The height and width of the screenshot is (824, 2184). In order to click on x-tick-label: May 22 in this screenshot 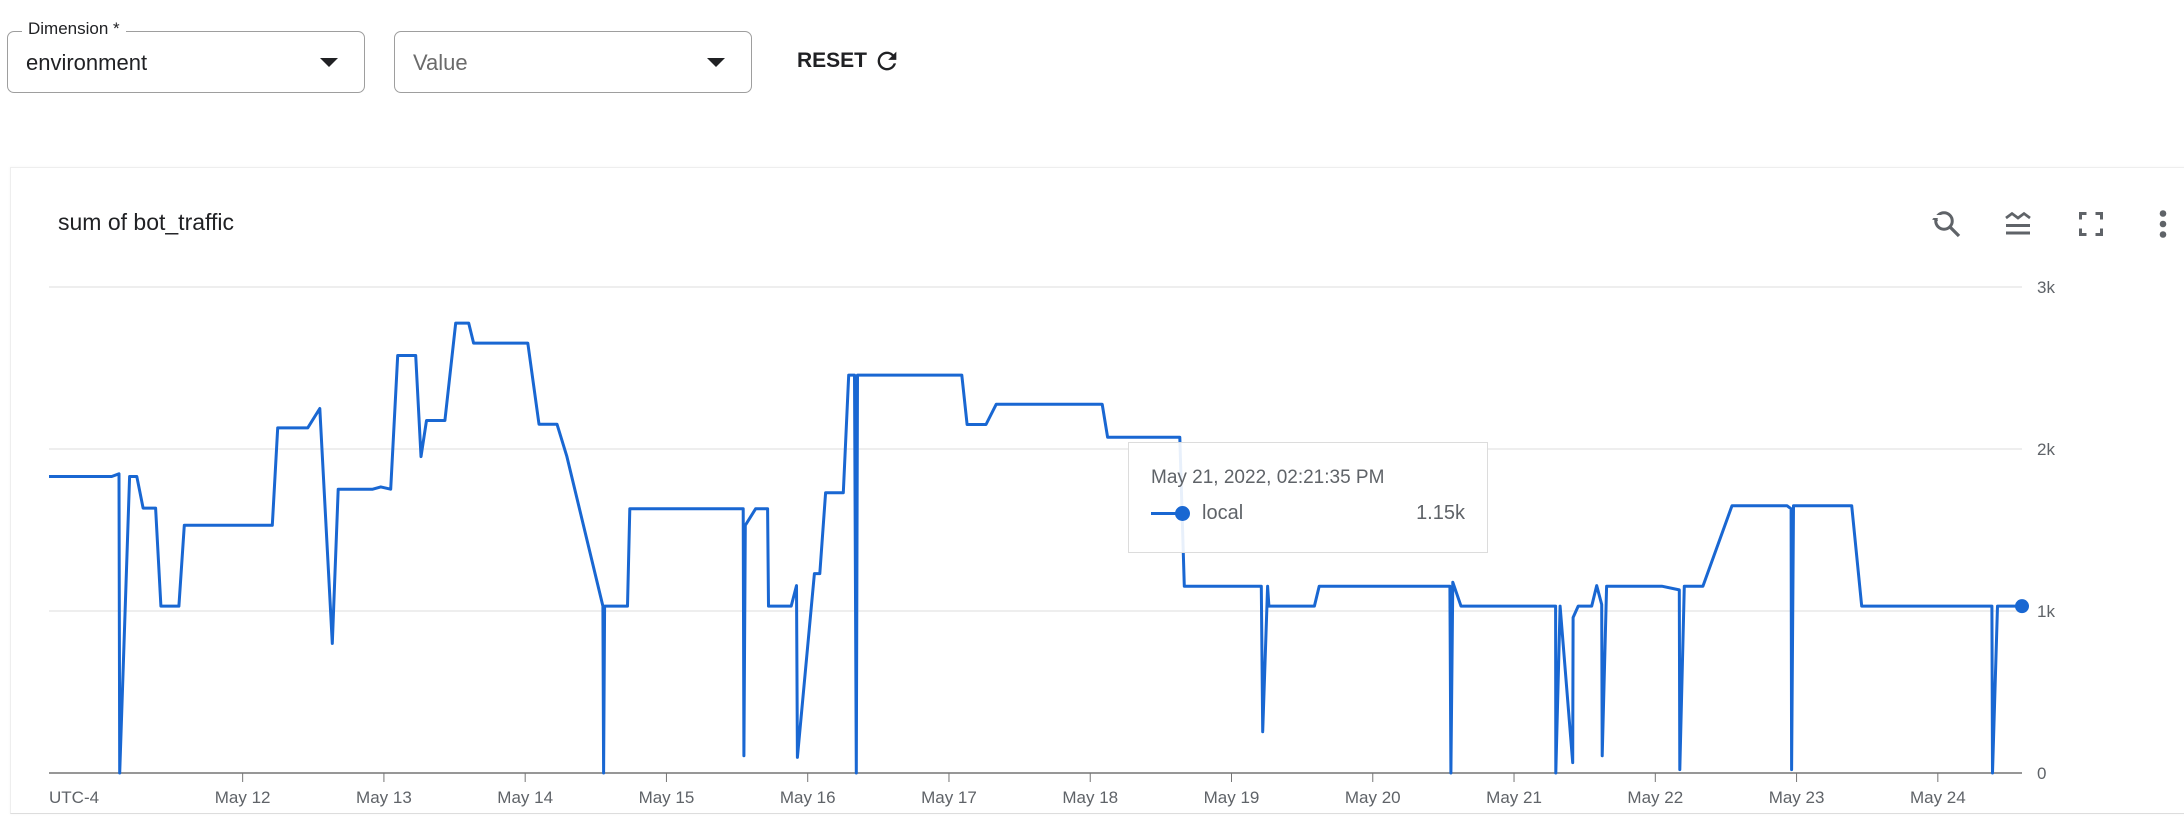, I will do `click(1655, 797)`.